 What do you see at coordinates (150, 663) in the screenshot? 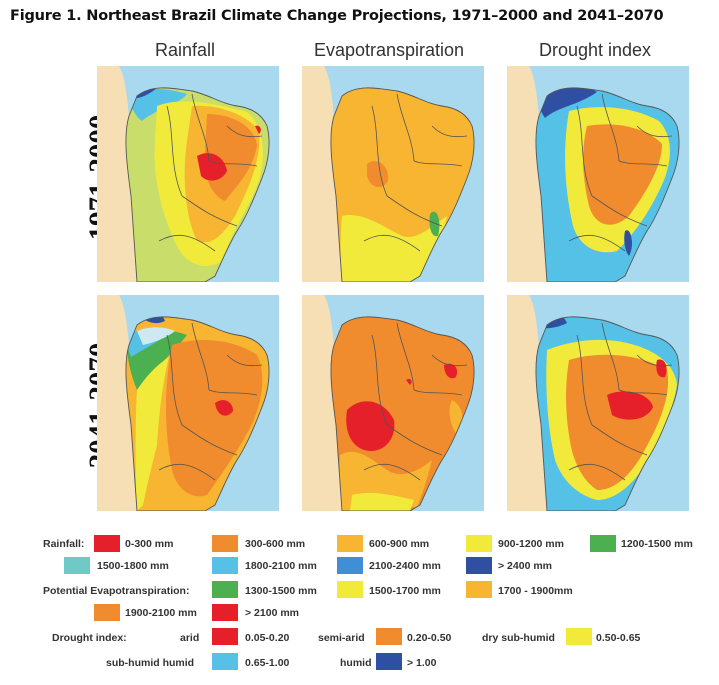
I see `legend-class-drought-3: sub-humid humid` at bounding box center [150, 663].